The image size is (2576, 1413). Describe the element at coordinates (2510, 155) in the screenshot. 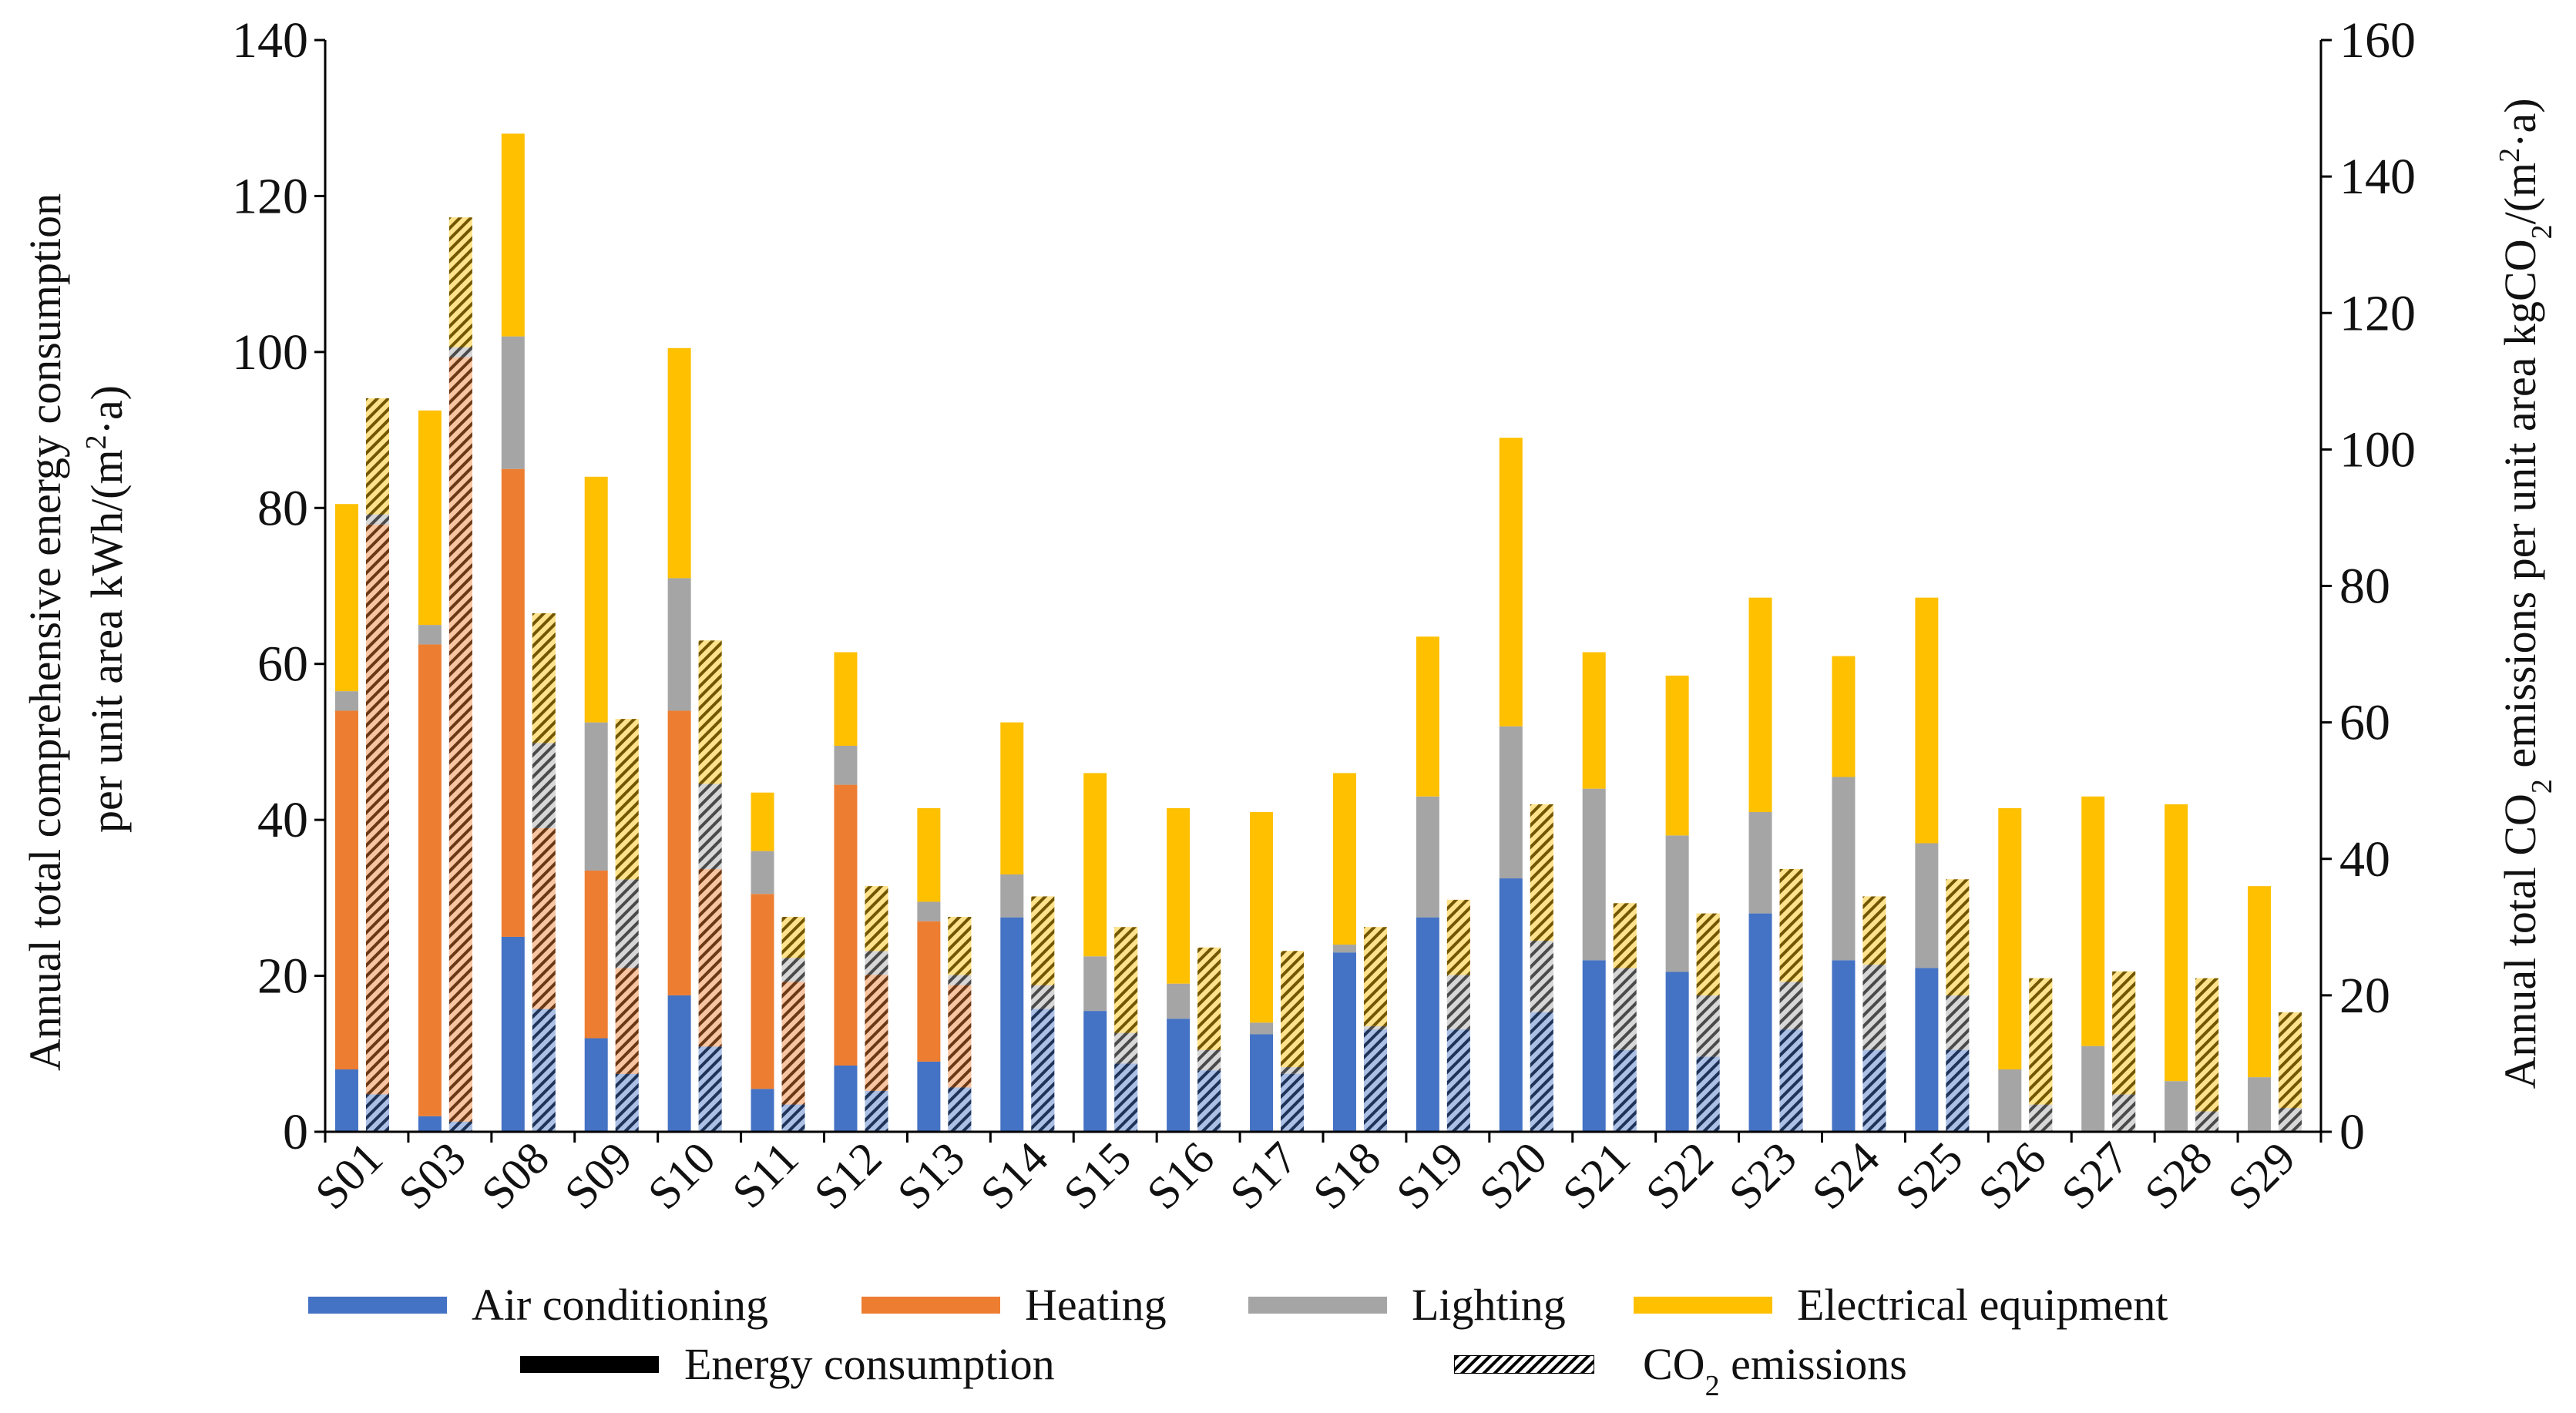

I see `y-axis-right-title-part-5: 2` at that location.